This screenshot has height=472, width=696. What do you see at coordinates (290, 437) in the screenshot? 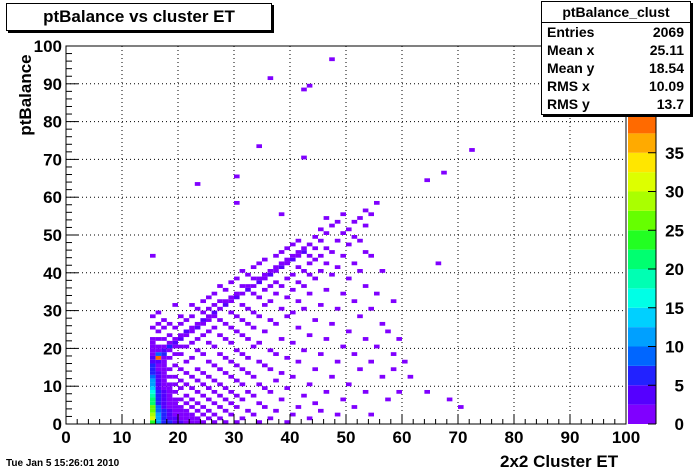
I see `x-tick-label: 40` at bounding box center [290, 437].